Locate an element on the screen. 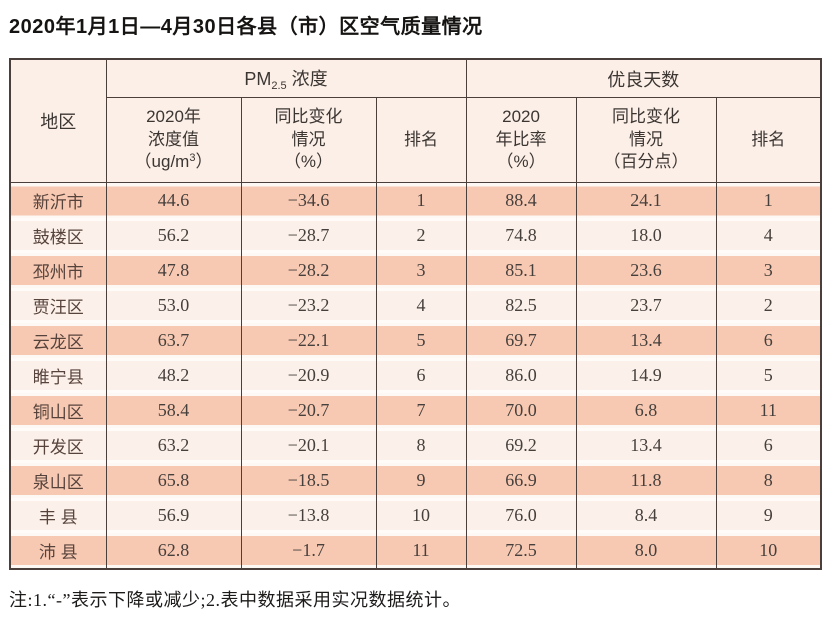  cell-region: 贾汪区 is located at coordinates (58, 305).